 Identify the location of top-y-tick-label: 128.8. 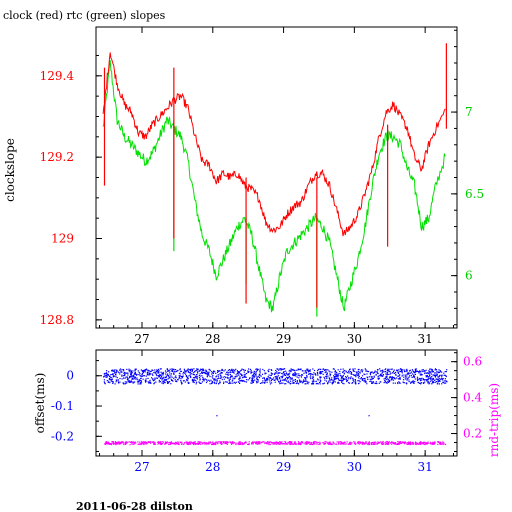
(57, 320).